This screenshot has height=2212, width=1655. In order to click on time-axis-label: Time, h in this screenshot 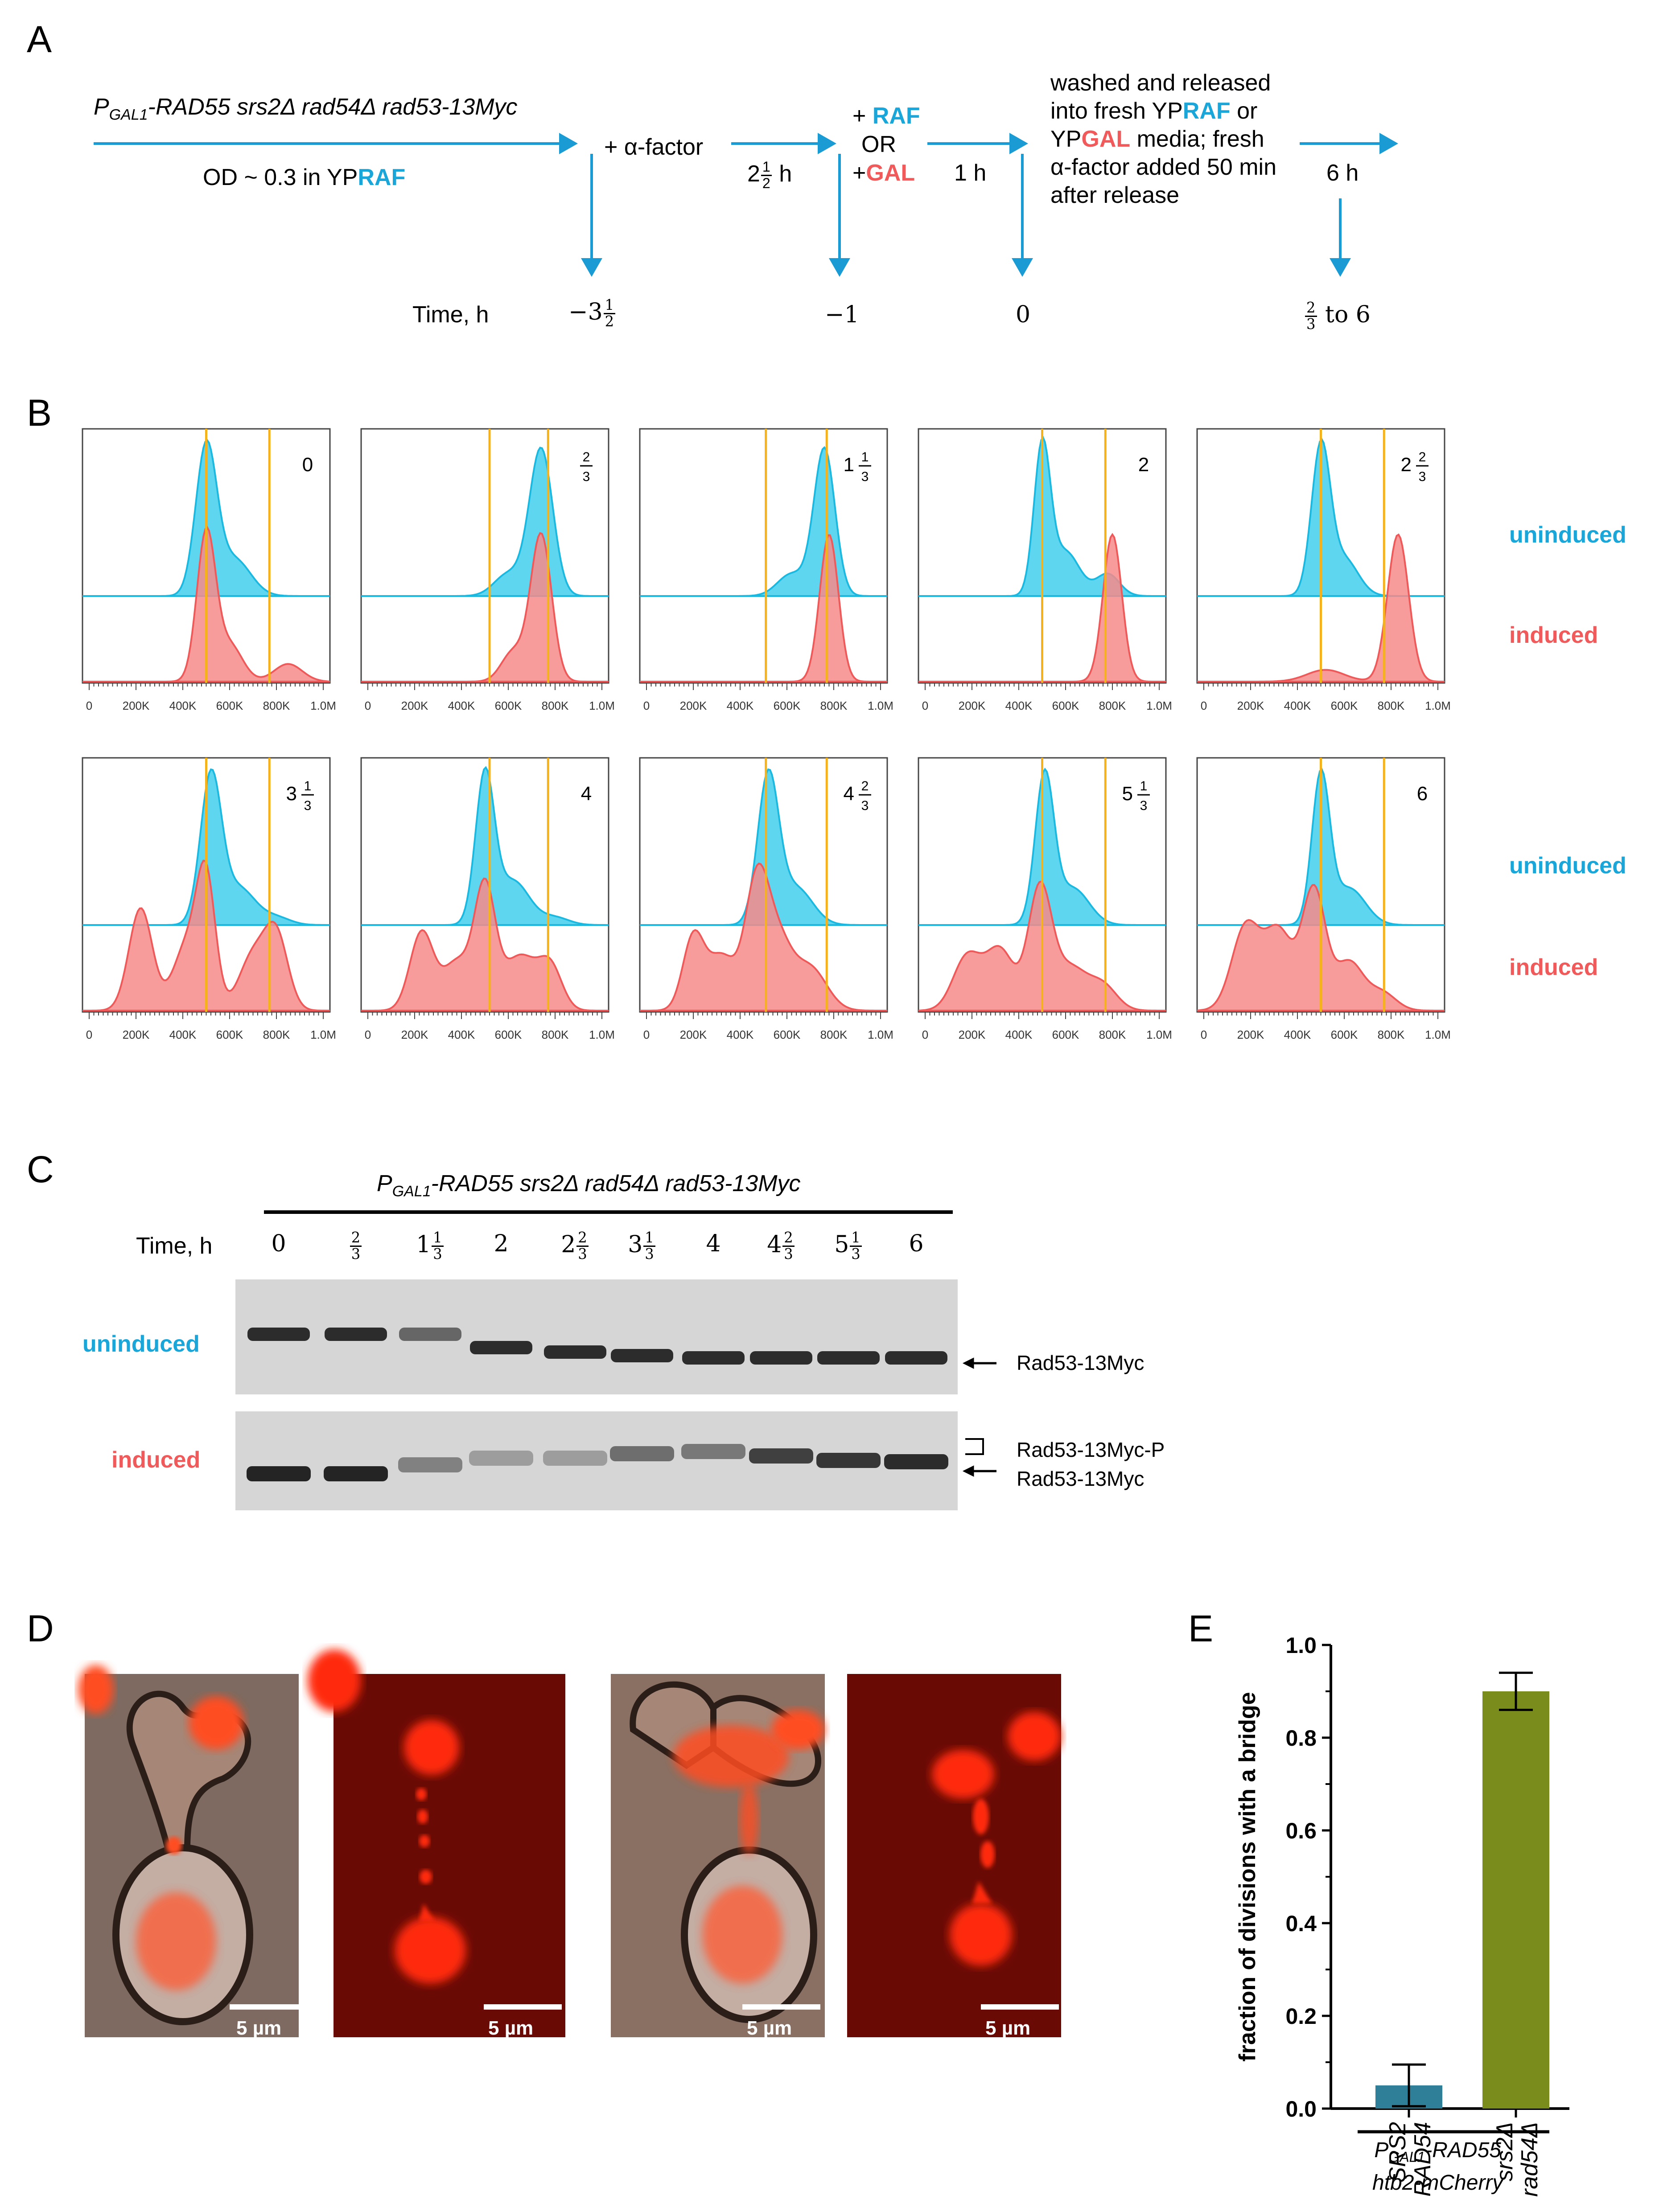, I will do `click(450, 315)`.